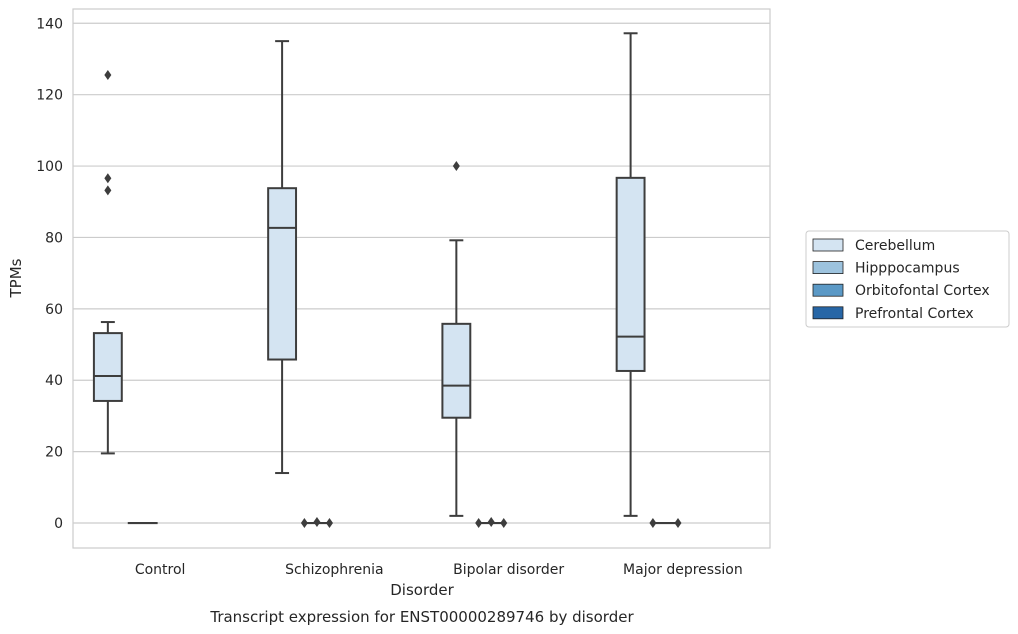 This screenshot has width=1018, height=634. Describe the element at coordinates (922, 291) in the screenshot. I see `legend-label: Orbitofontal Cortex` at that location.